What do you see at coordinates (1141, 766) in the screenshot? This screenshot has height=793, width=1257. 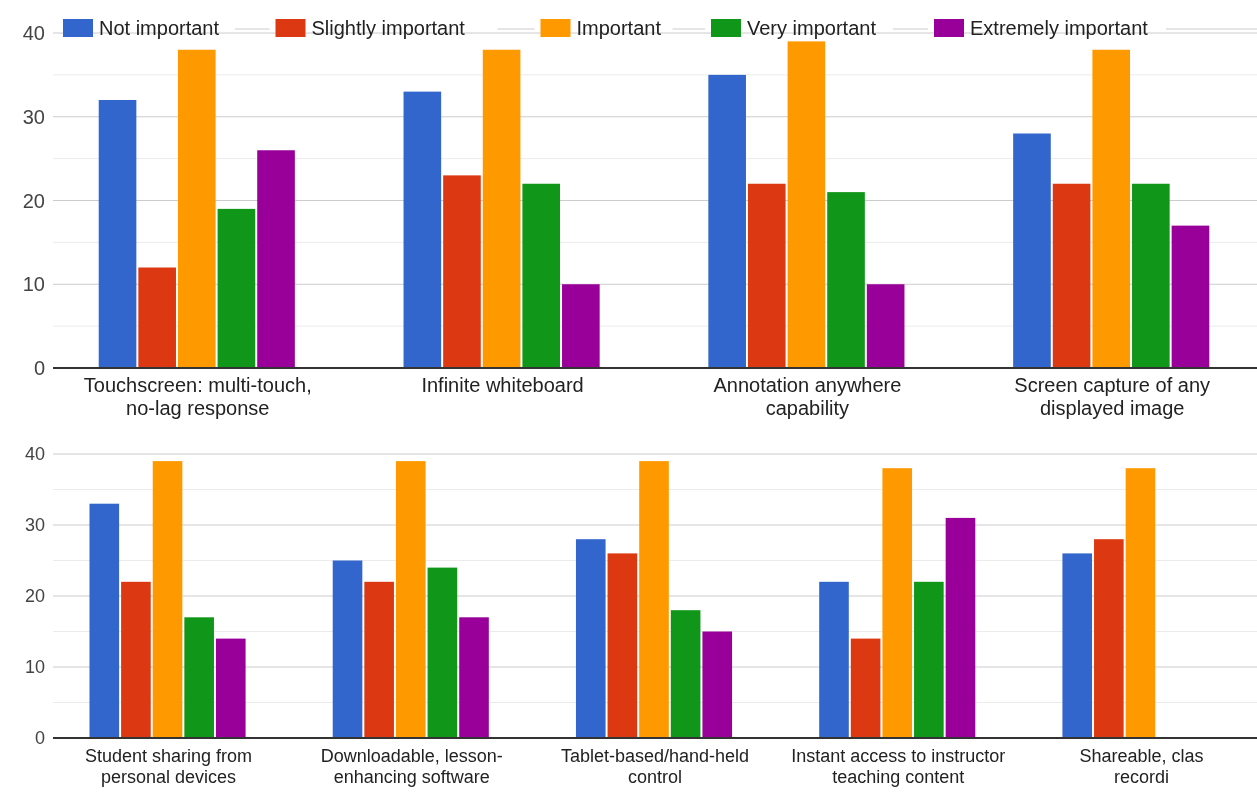 I see `x-tick-label: Shareable, clas recordi` at bounding box center [1141, 766].